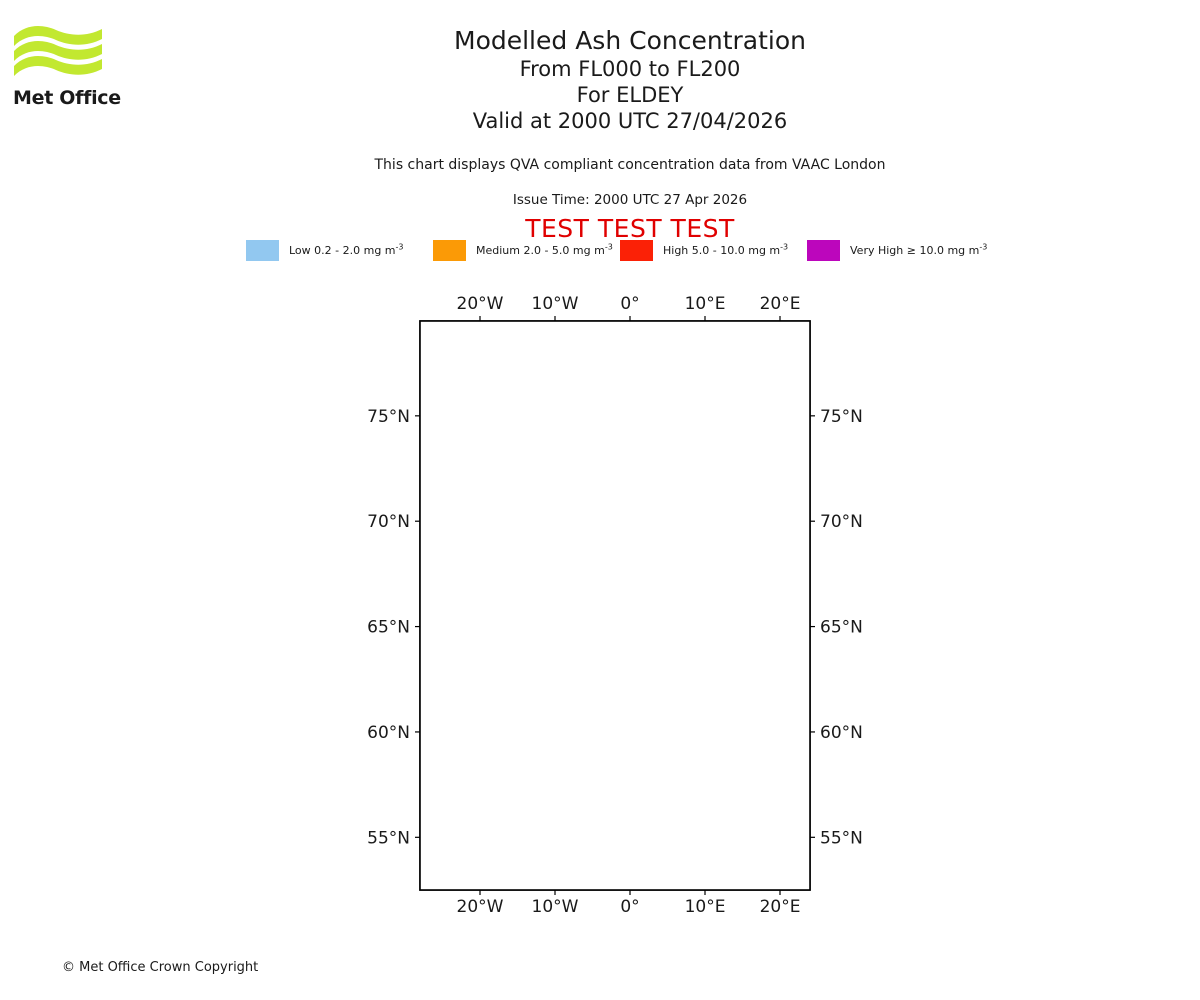 This screenshot has width=1200, height=1000. Describe the element at coordinates (630, 228) in the screenshot. I see `test-banner: TEST TEST TEST` at that location.